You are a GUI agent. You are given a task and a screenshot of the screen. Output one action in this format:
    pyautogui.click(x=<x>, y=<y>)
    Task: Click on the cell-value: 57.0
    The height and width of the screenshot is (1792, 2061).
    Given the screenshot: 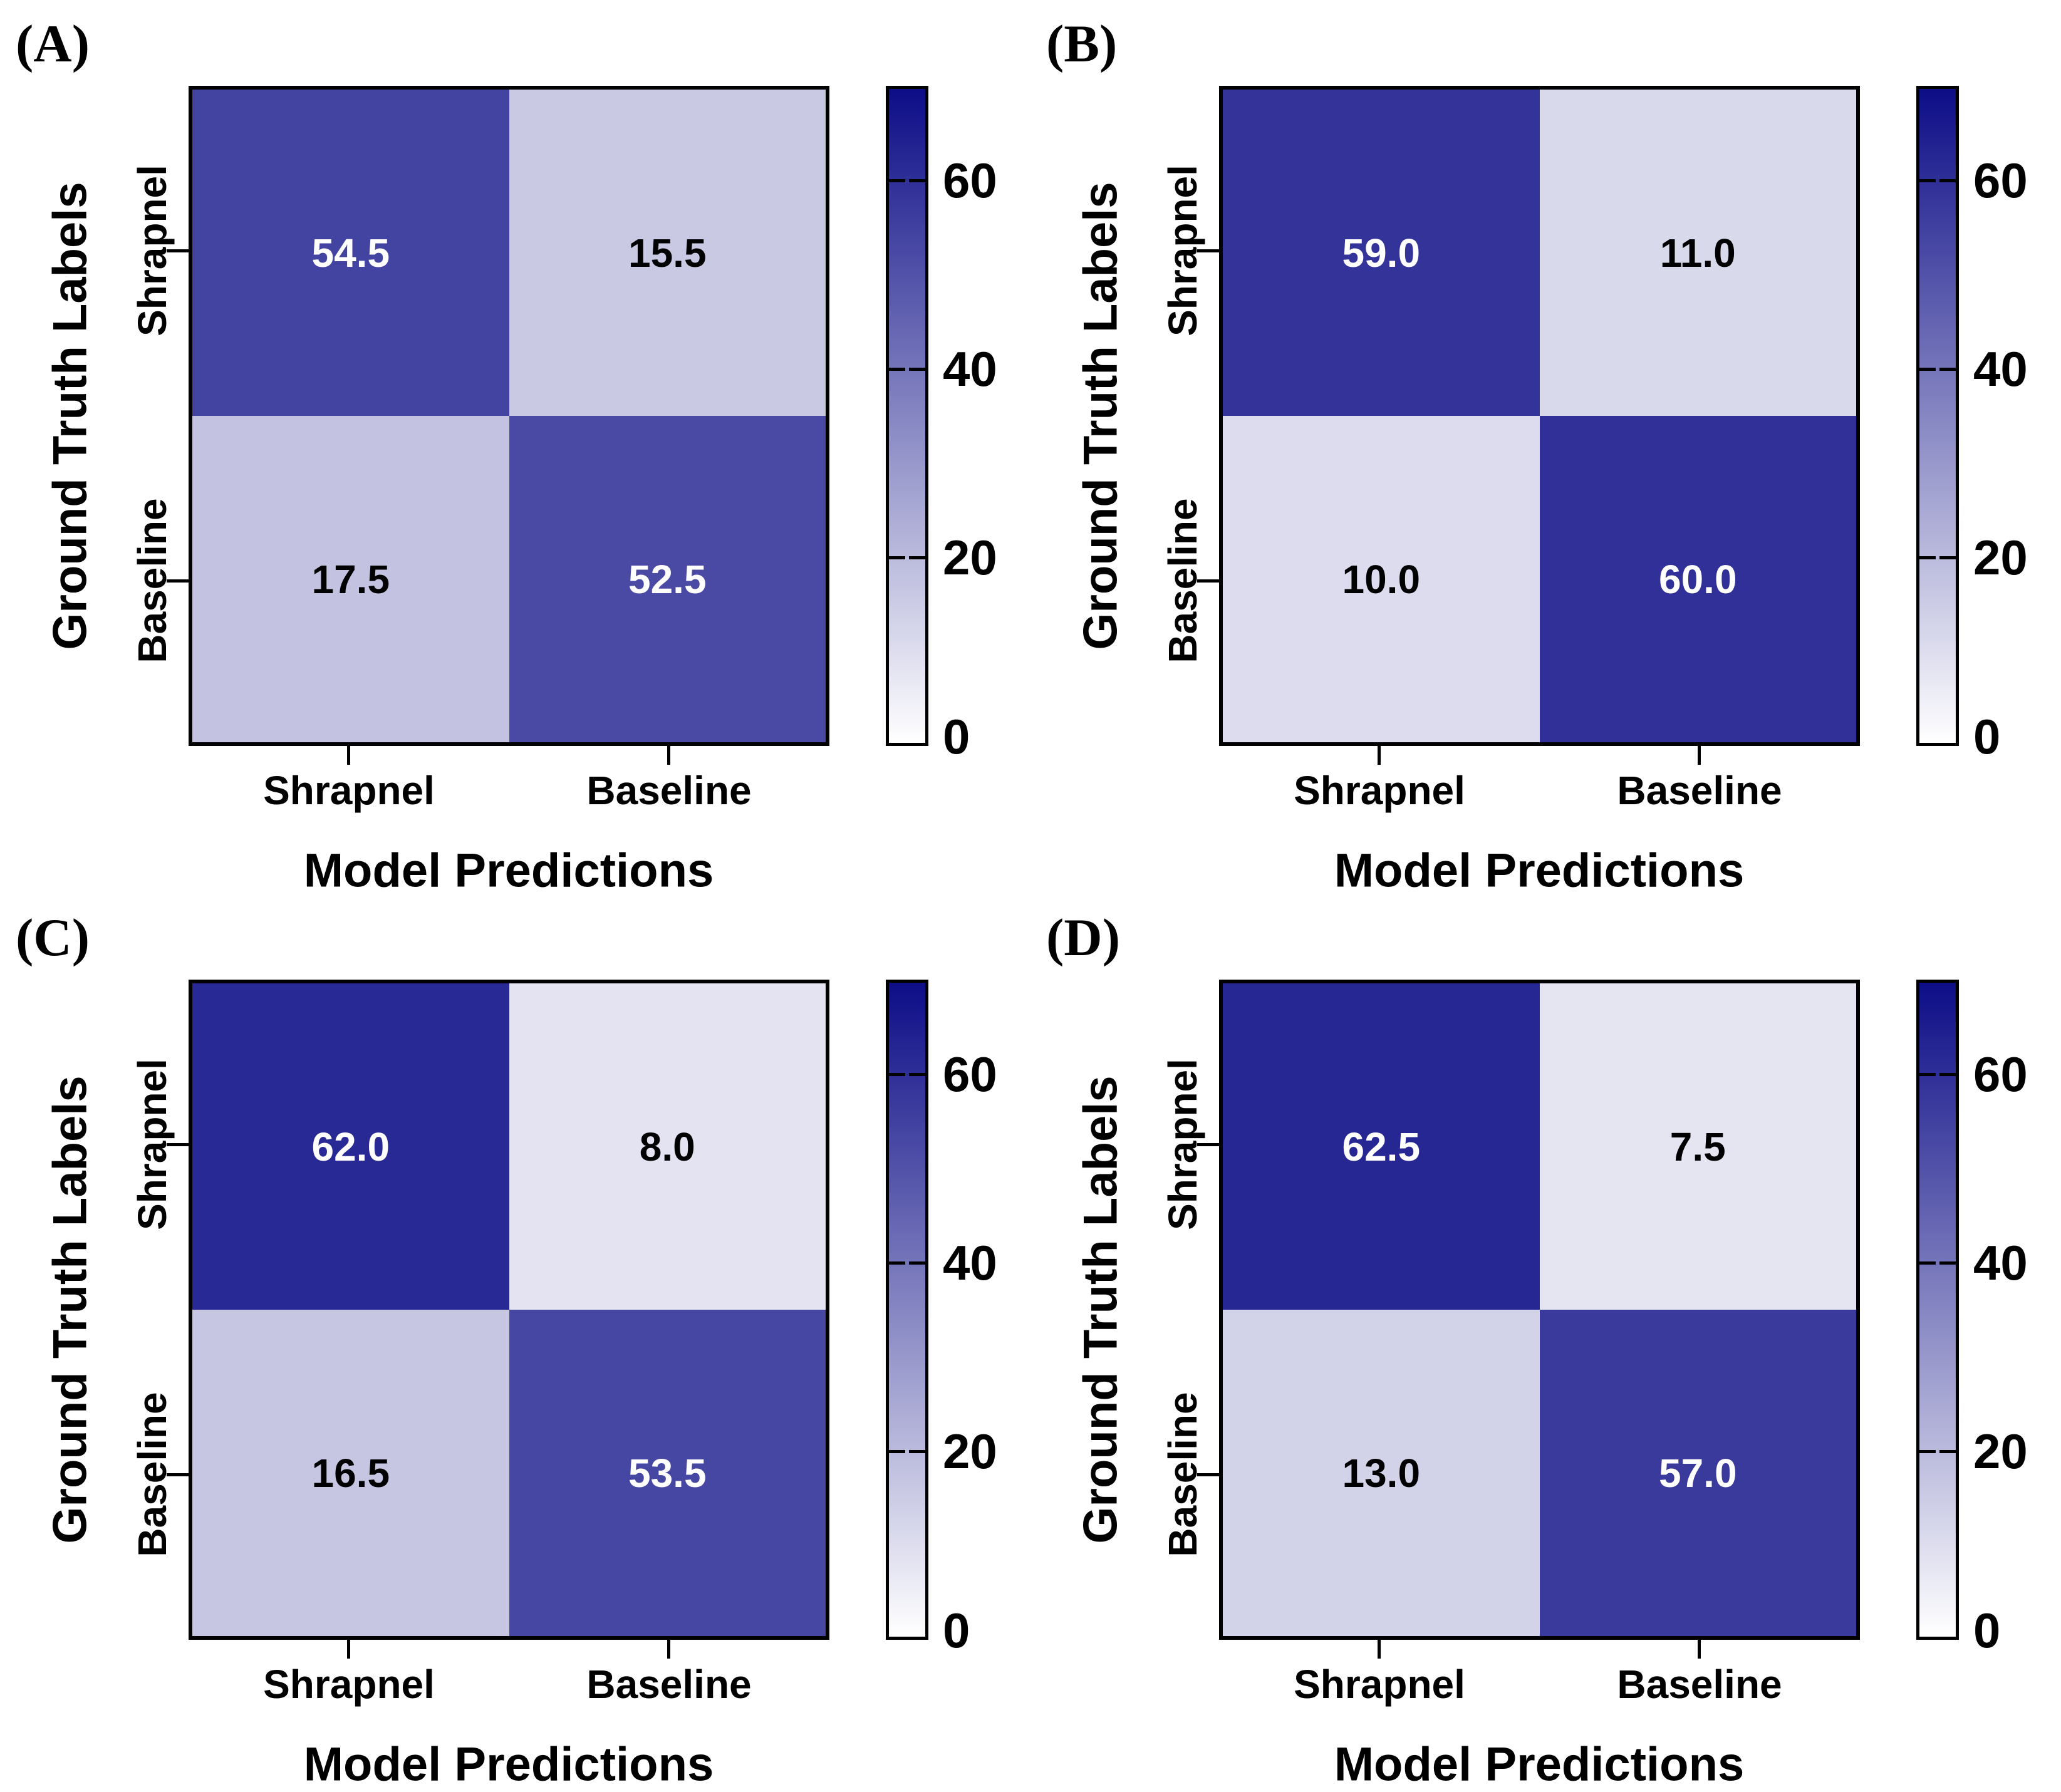 What is the action you would take?
    pyautogui.click(x=1698, y=1473)
    